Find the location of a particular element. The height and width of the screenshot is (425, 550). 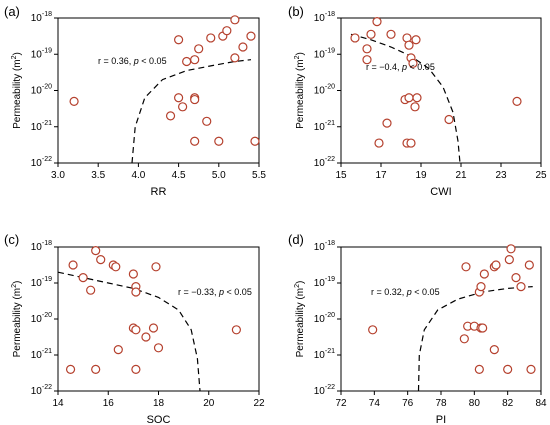

x-tick-label: 80 is located at coordinates (475, 403).